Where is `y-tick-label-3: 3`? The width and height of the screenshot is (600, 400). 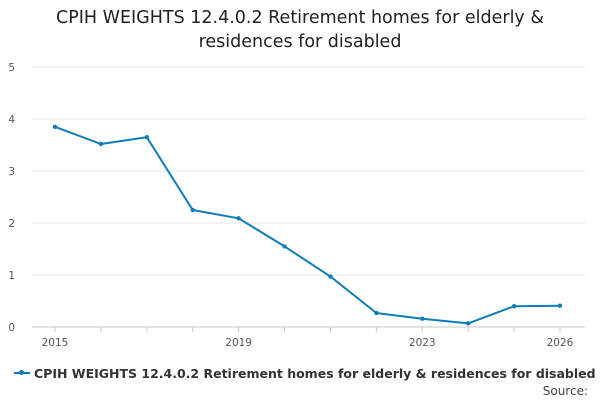 y-tick-label-3: 3 is located at coordinates (11, 172).